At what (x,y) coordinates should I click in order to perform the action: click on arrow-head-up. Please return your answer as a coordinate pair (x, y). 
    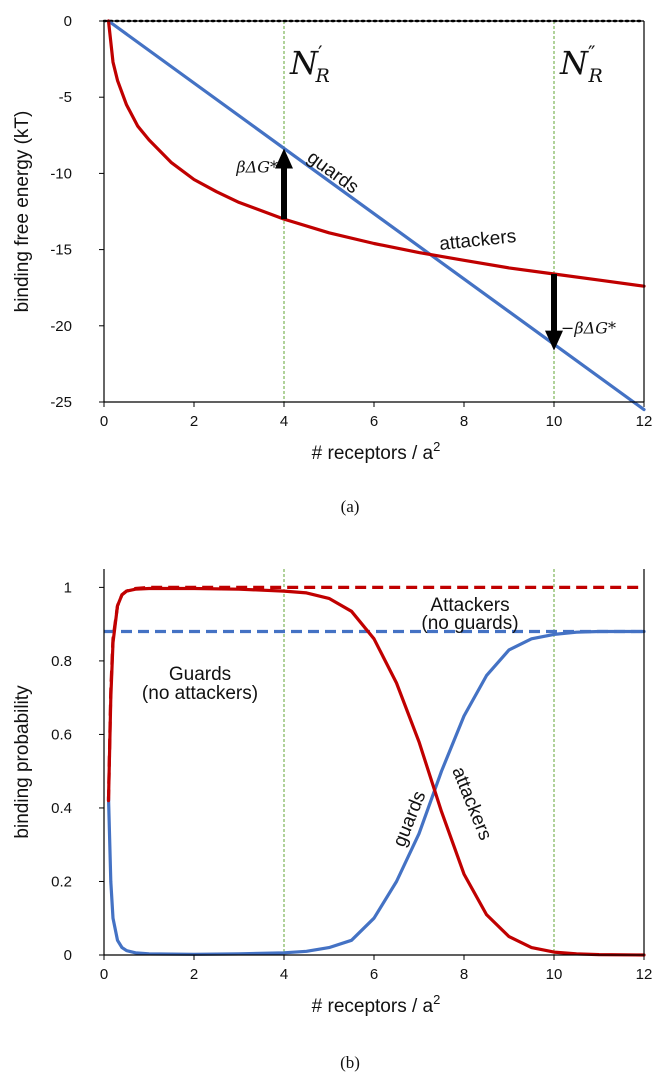
    Looking at the image, I should click on (284, 158).